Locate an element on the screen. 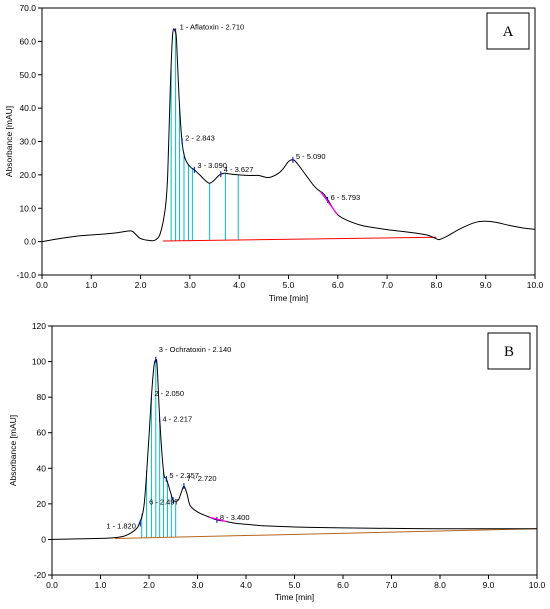 The height and width of the screenshot is (609, 550). y-tick-label: 60.0 is located at coordinates (27, 41).